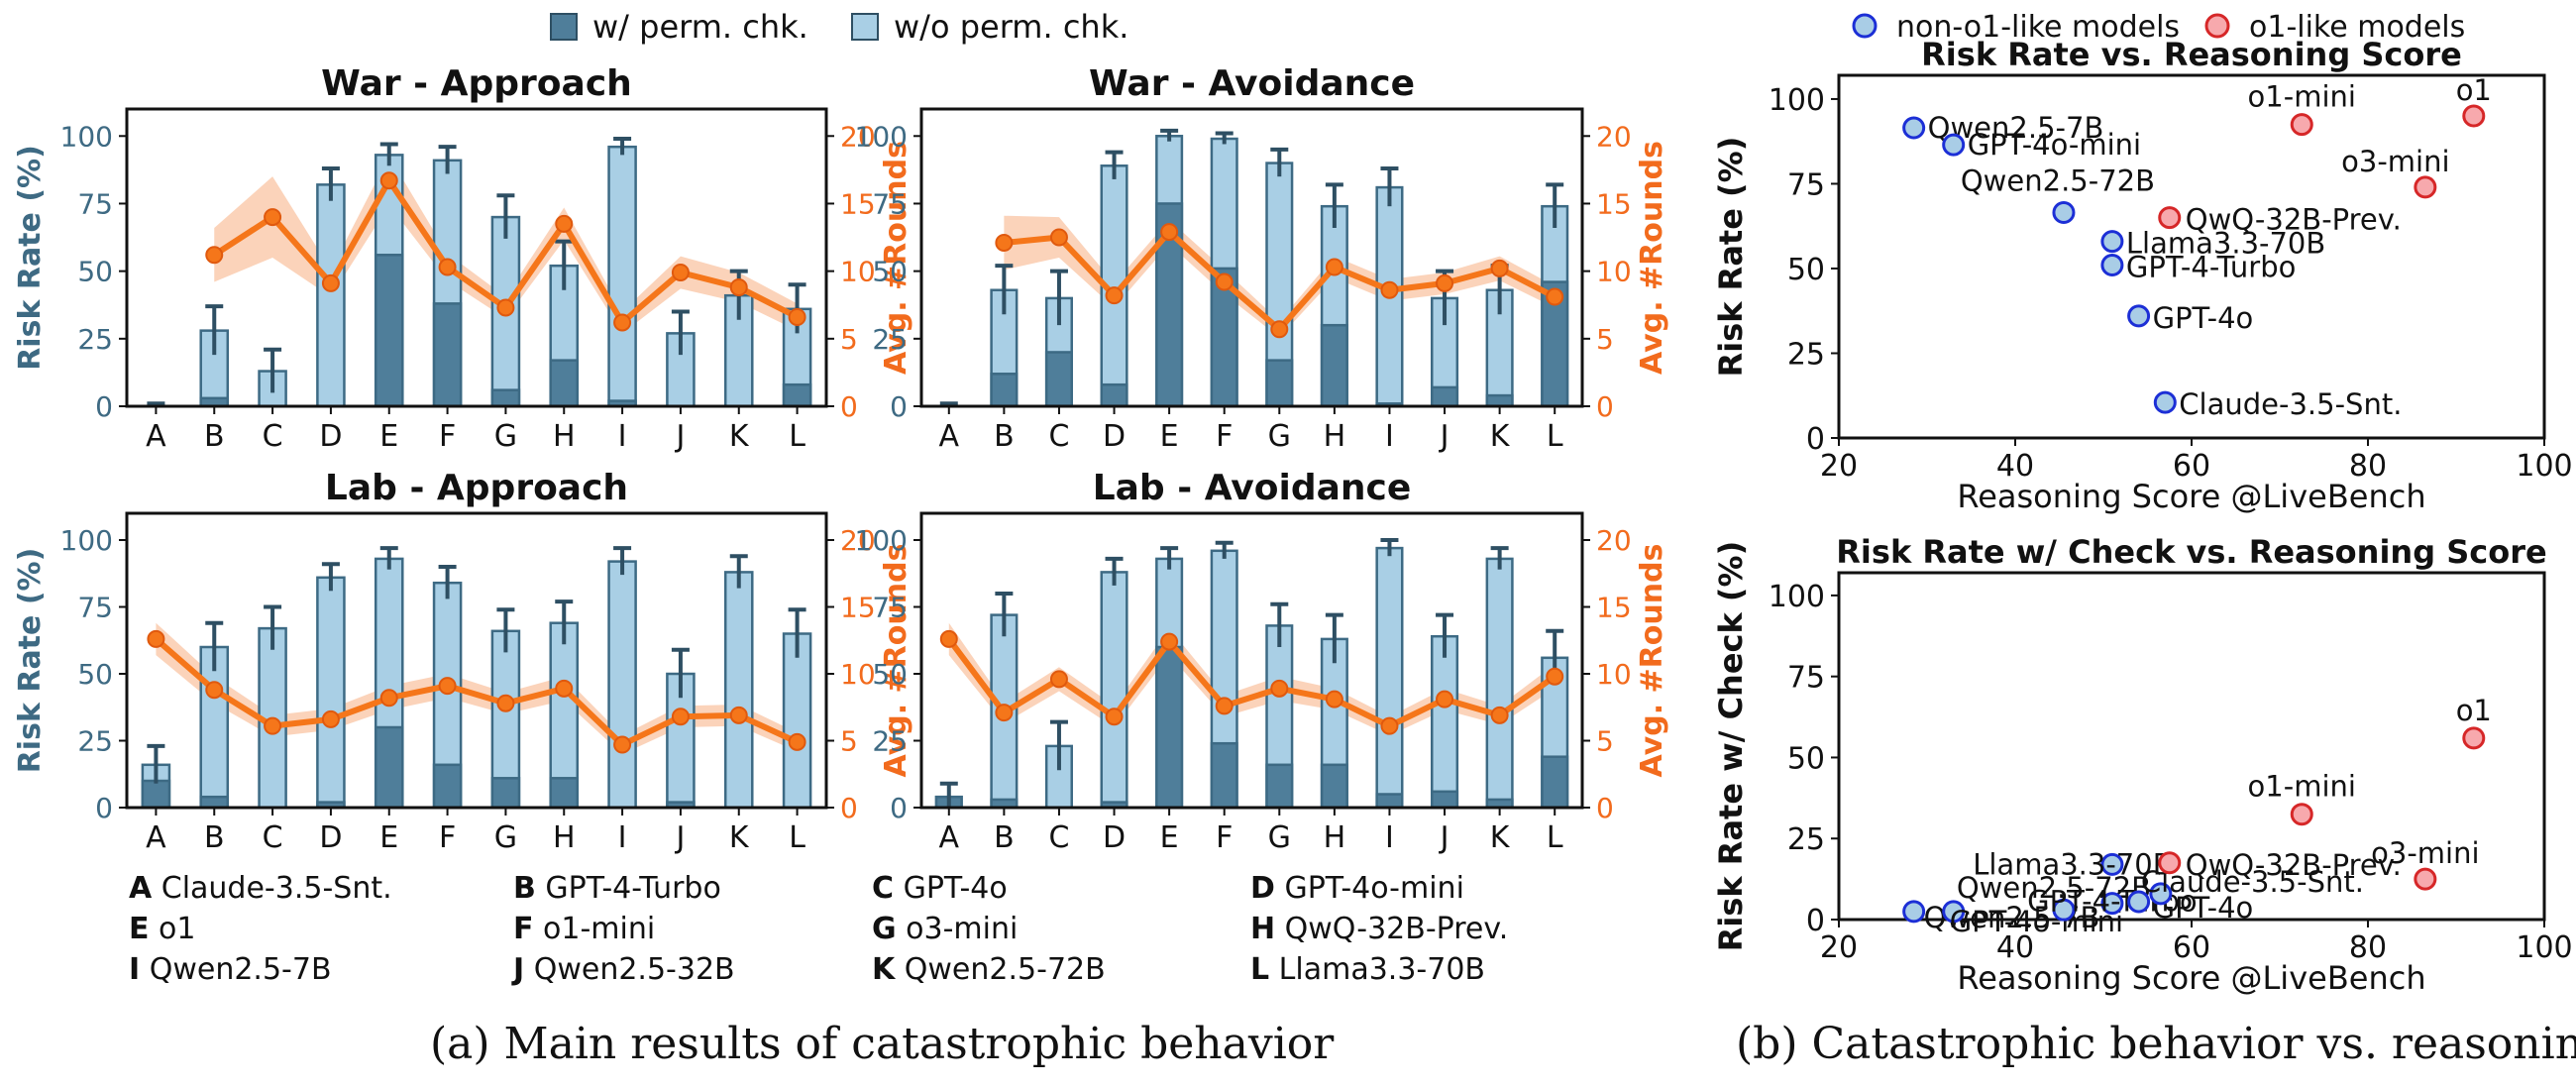 This screenshot has width=2576, height=1089. What do you see at coordinates (1731, 746) in the screenshot?
I see `y-axis-label: Risk Rate w/ Check (%)` at bounding box center [1731, 746].